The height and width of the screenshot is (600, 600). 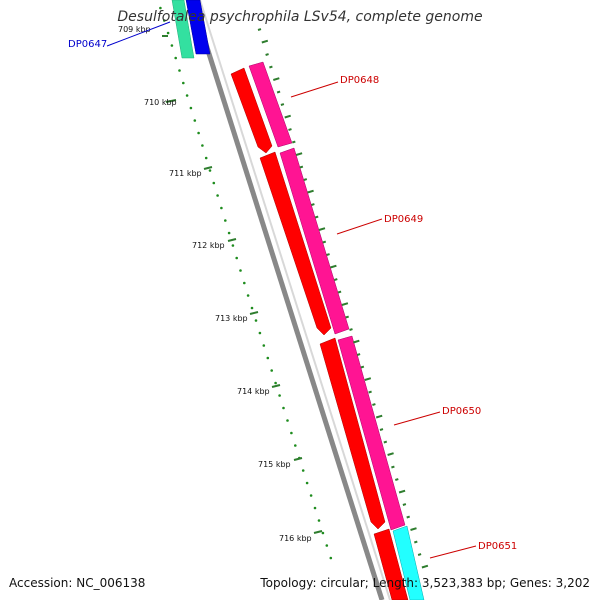 I want to click on gene-block-dp0647, so click(x=191, y=29).